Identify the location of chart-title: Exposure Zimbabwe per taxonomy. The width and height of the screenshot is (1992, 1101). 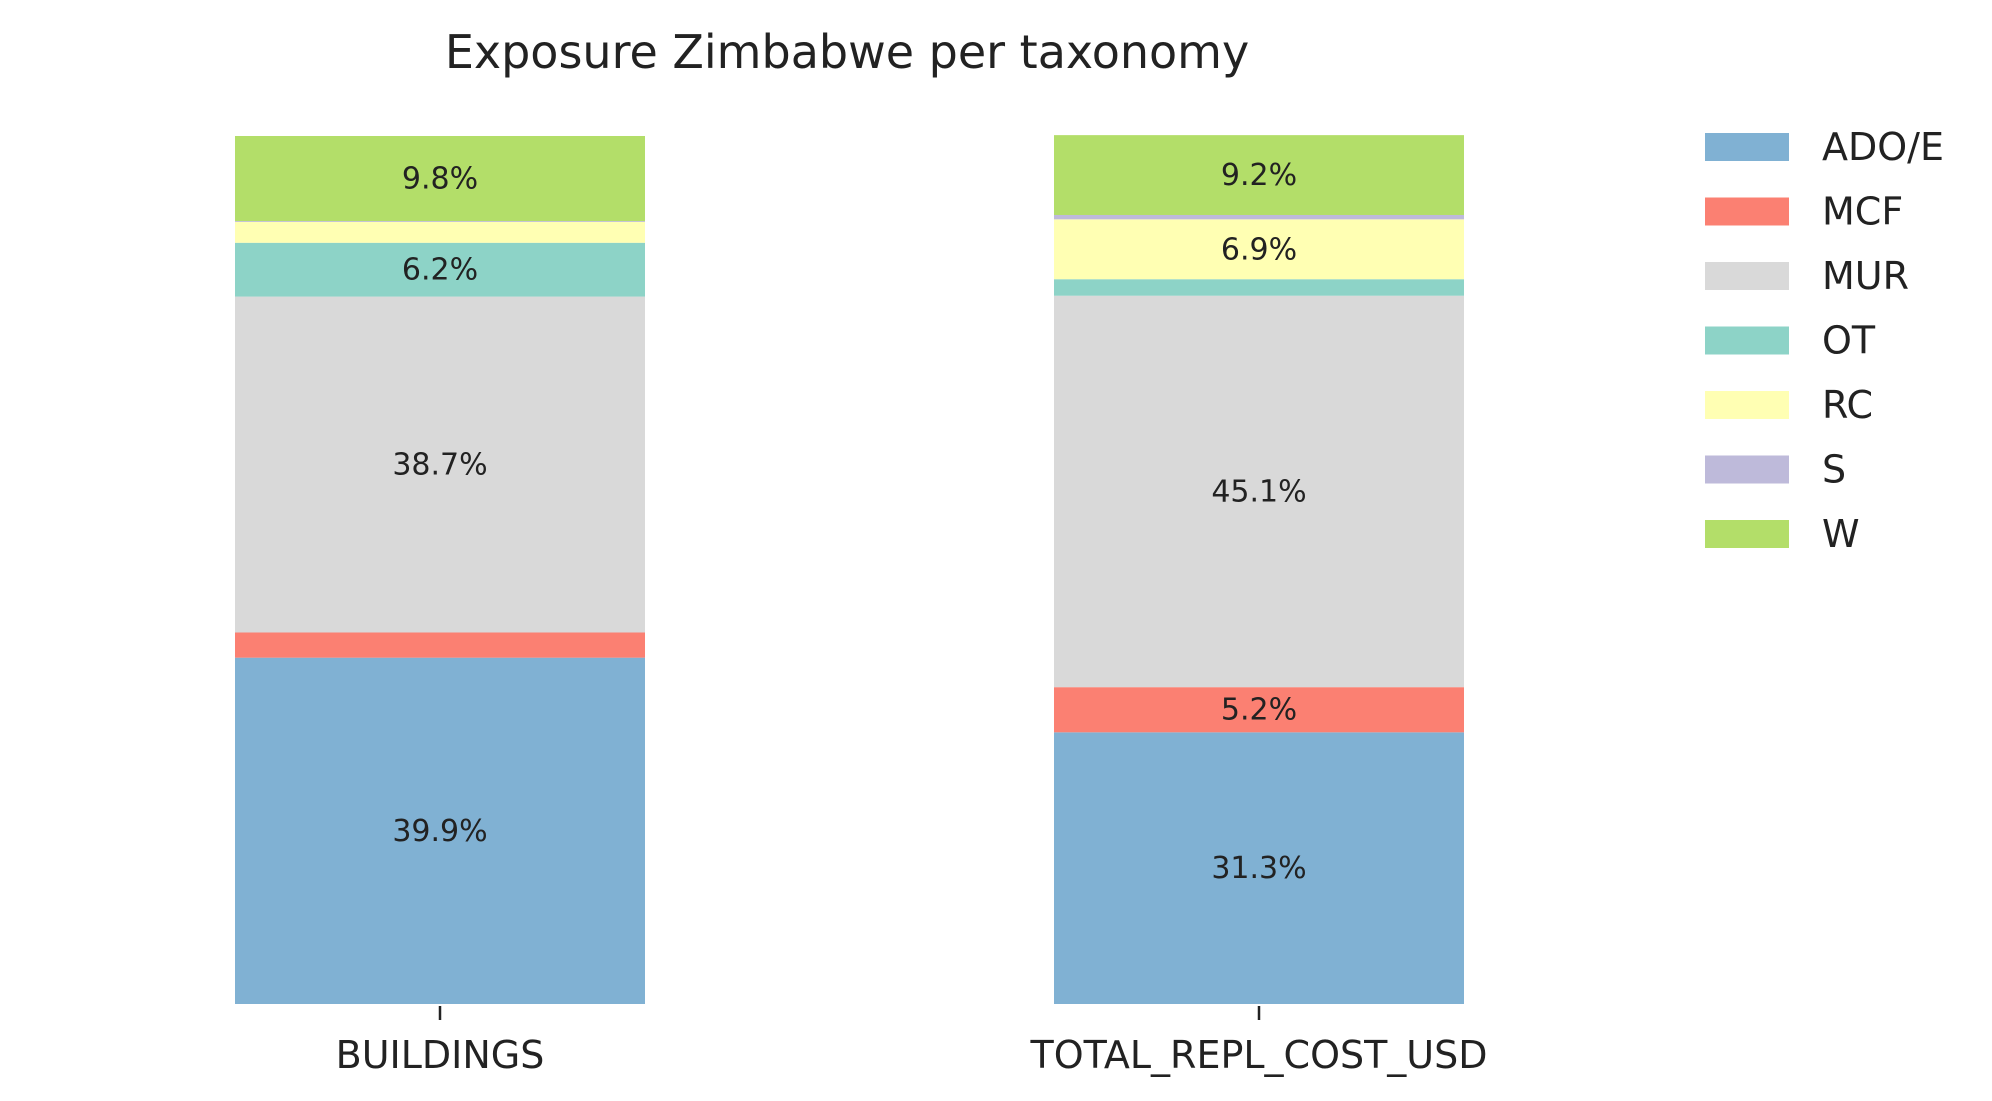
(847, 52).